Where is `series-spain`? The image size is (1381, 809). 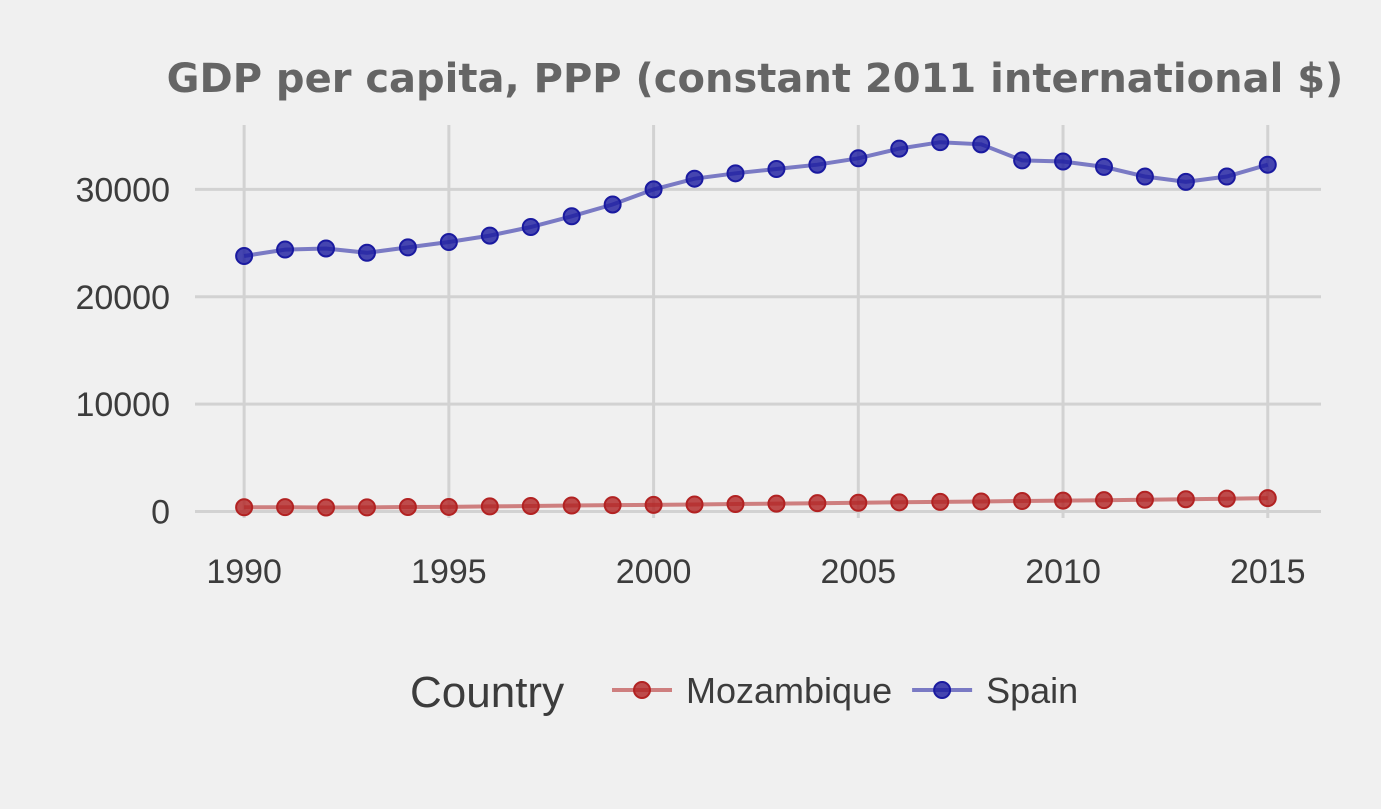
series-spain is located at coordinates (756, 199).